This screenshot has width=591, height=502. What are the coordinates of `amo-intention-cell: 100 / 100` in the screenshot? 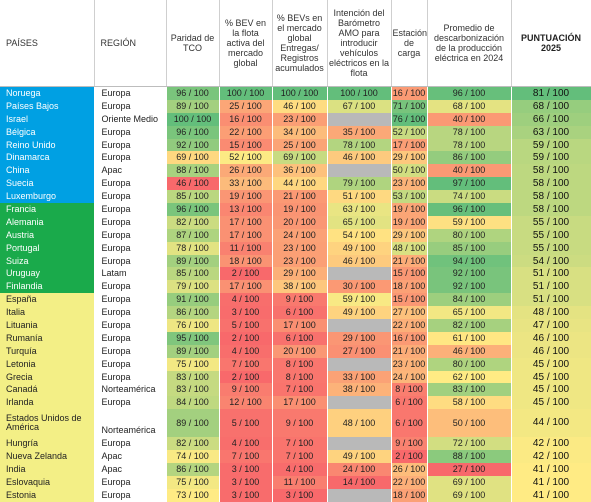 It's located at (359, 93).